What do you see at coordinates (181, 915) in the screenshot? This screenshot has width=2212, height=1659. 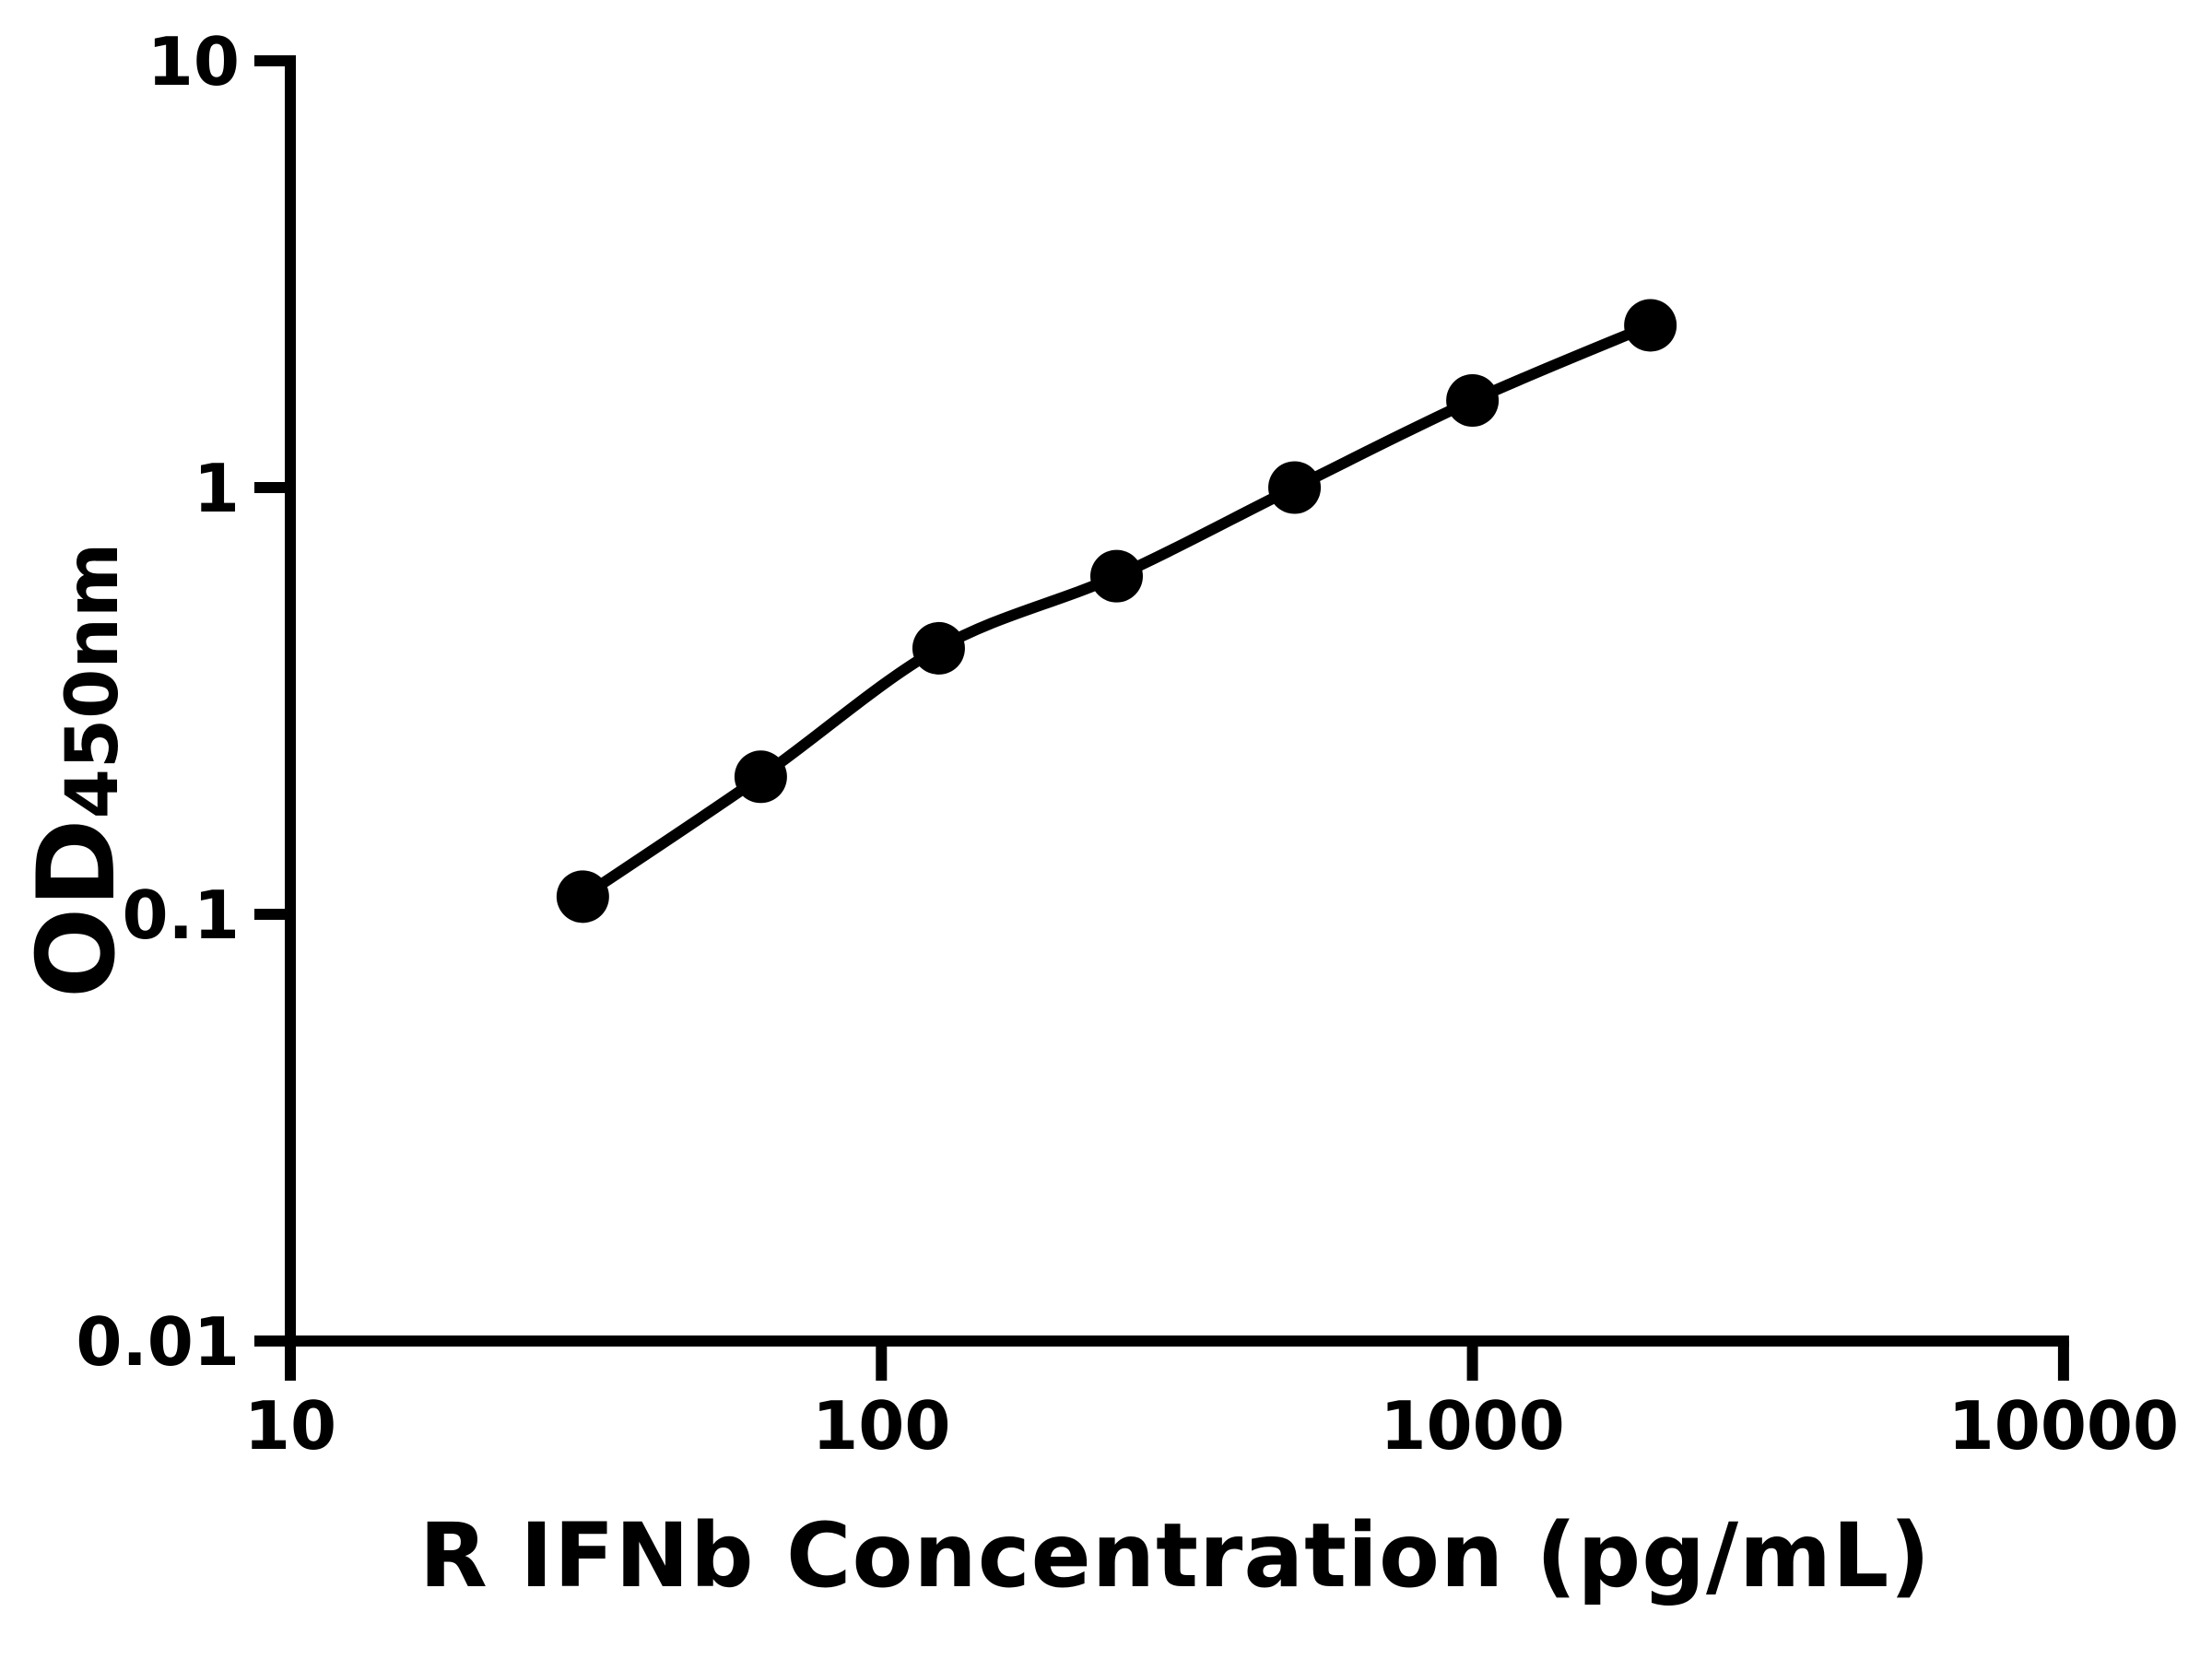 I see `y-tick-label: 0.1` at bounding box center [181, 915].